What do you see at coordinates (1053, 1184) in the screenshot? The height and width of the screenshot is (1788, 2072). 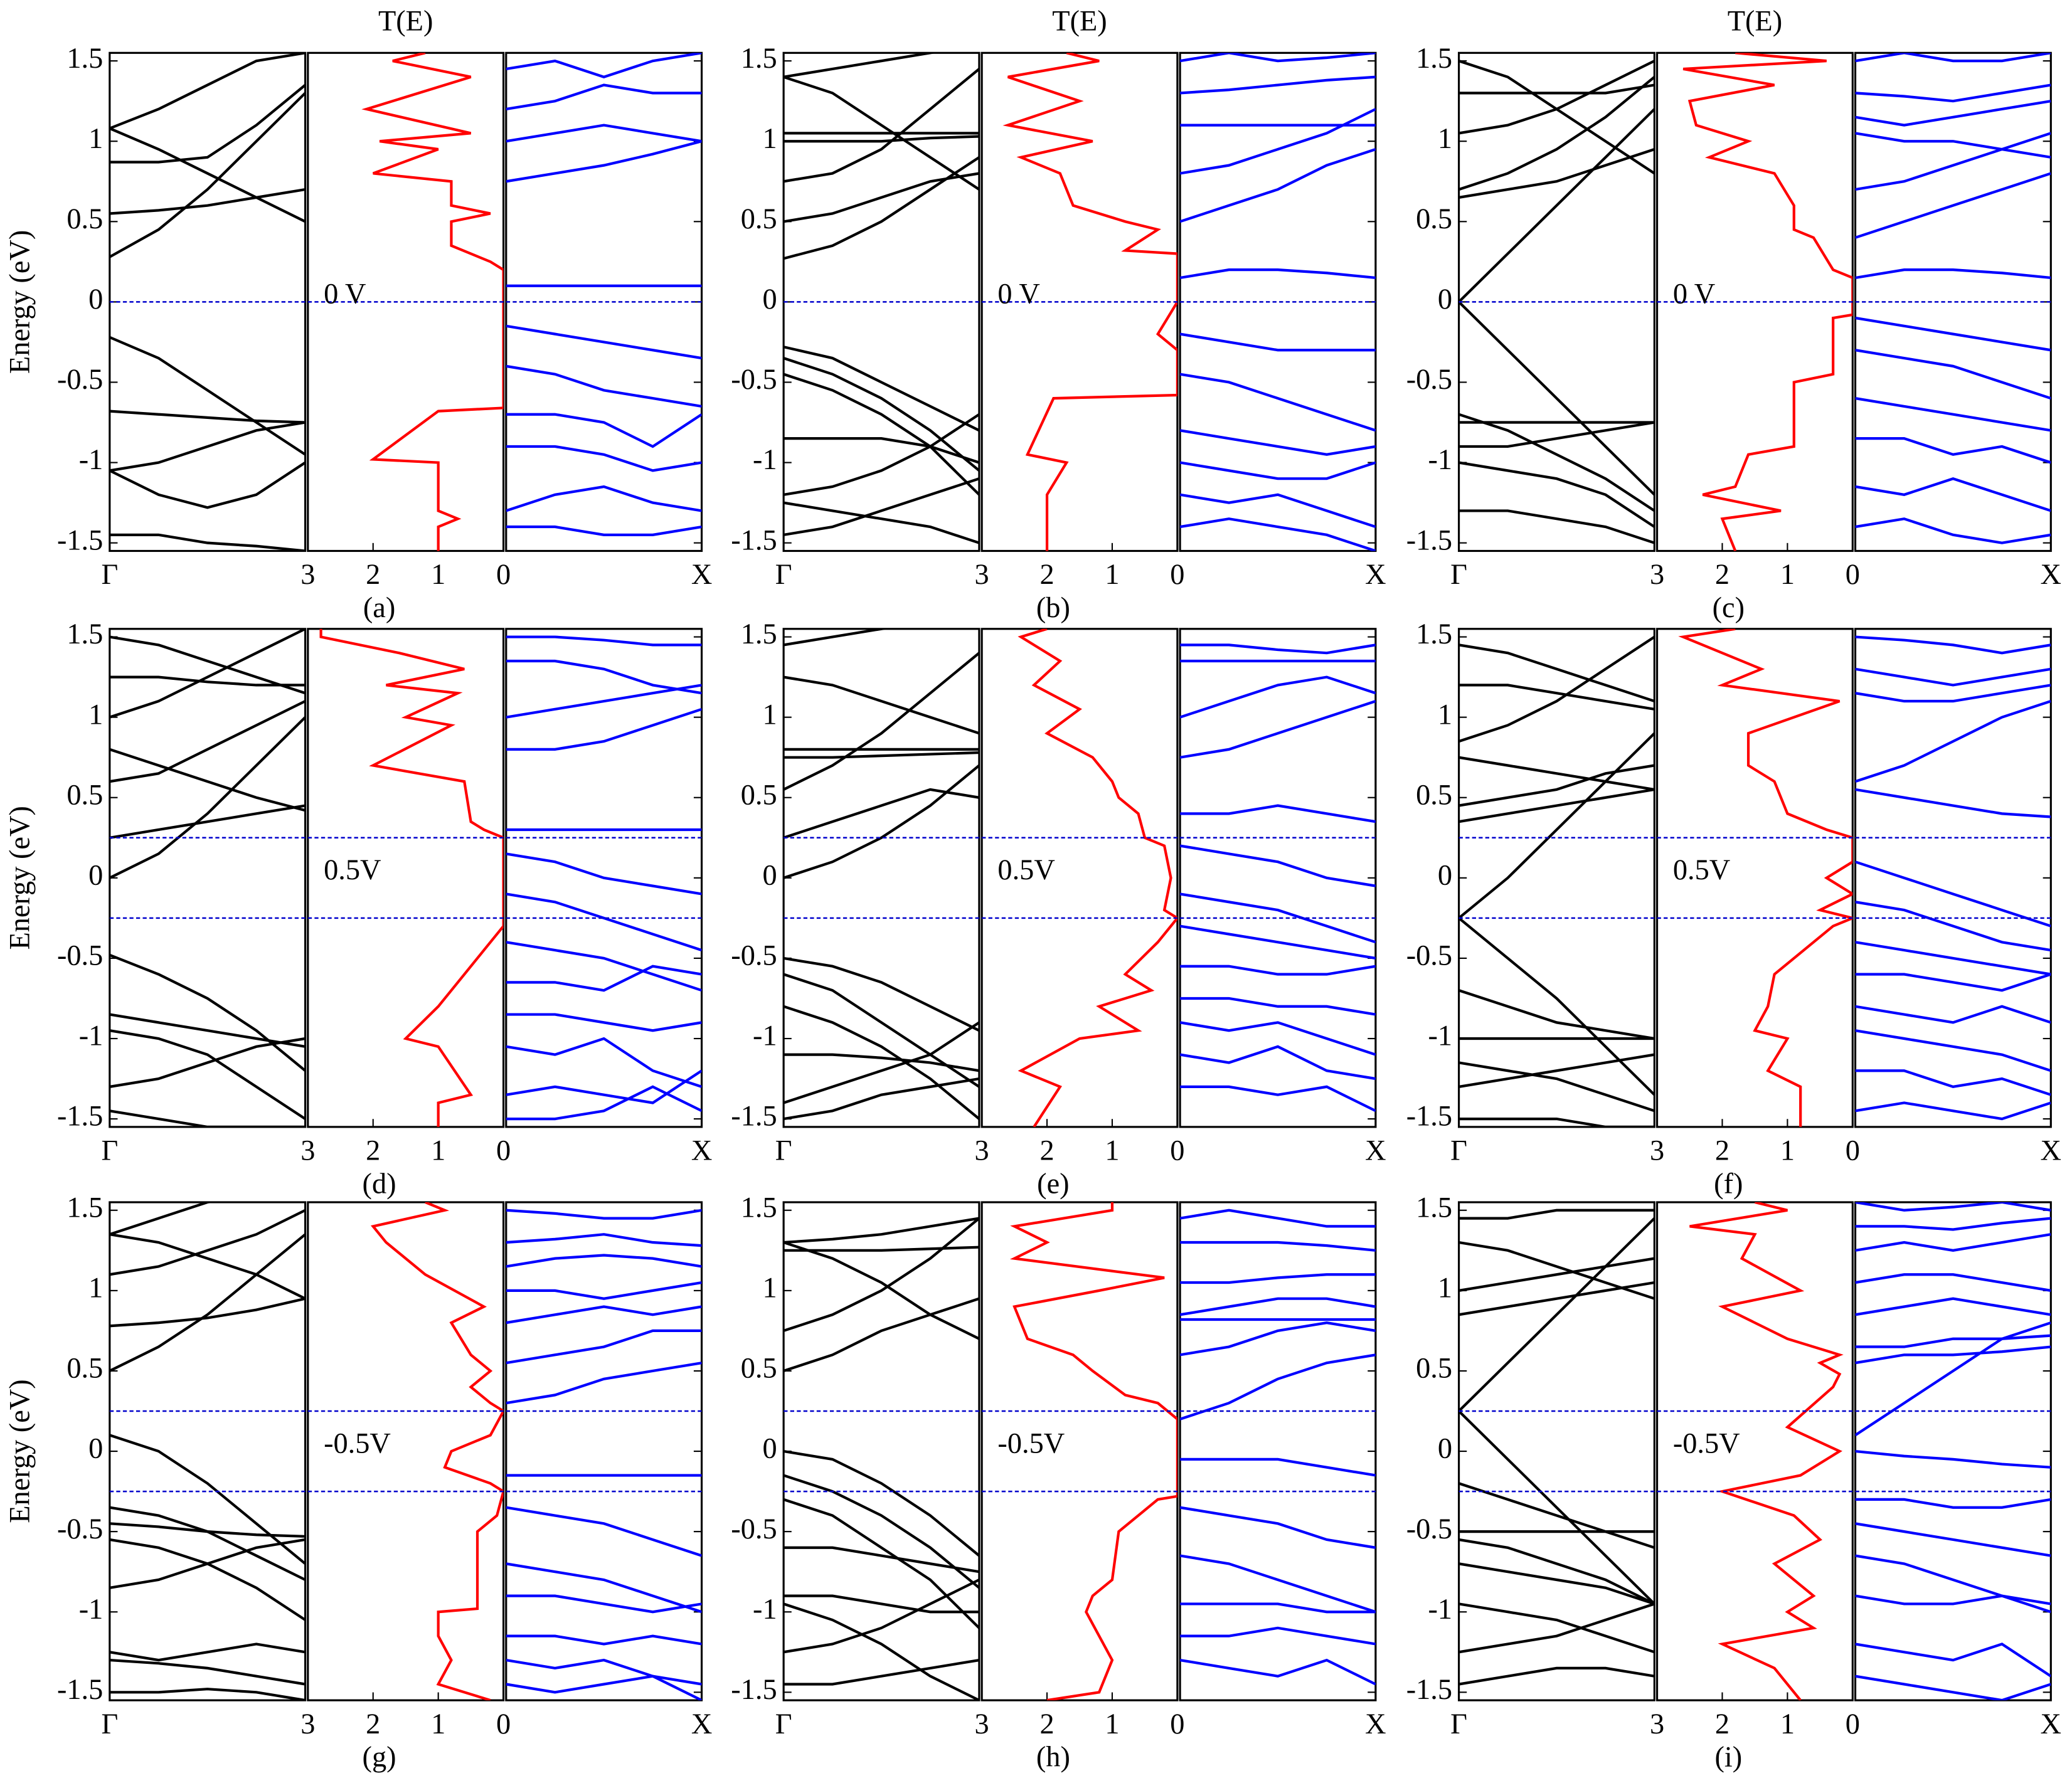 I see `panel-label: (e)` at bounding box center [1053, 1184].